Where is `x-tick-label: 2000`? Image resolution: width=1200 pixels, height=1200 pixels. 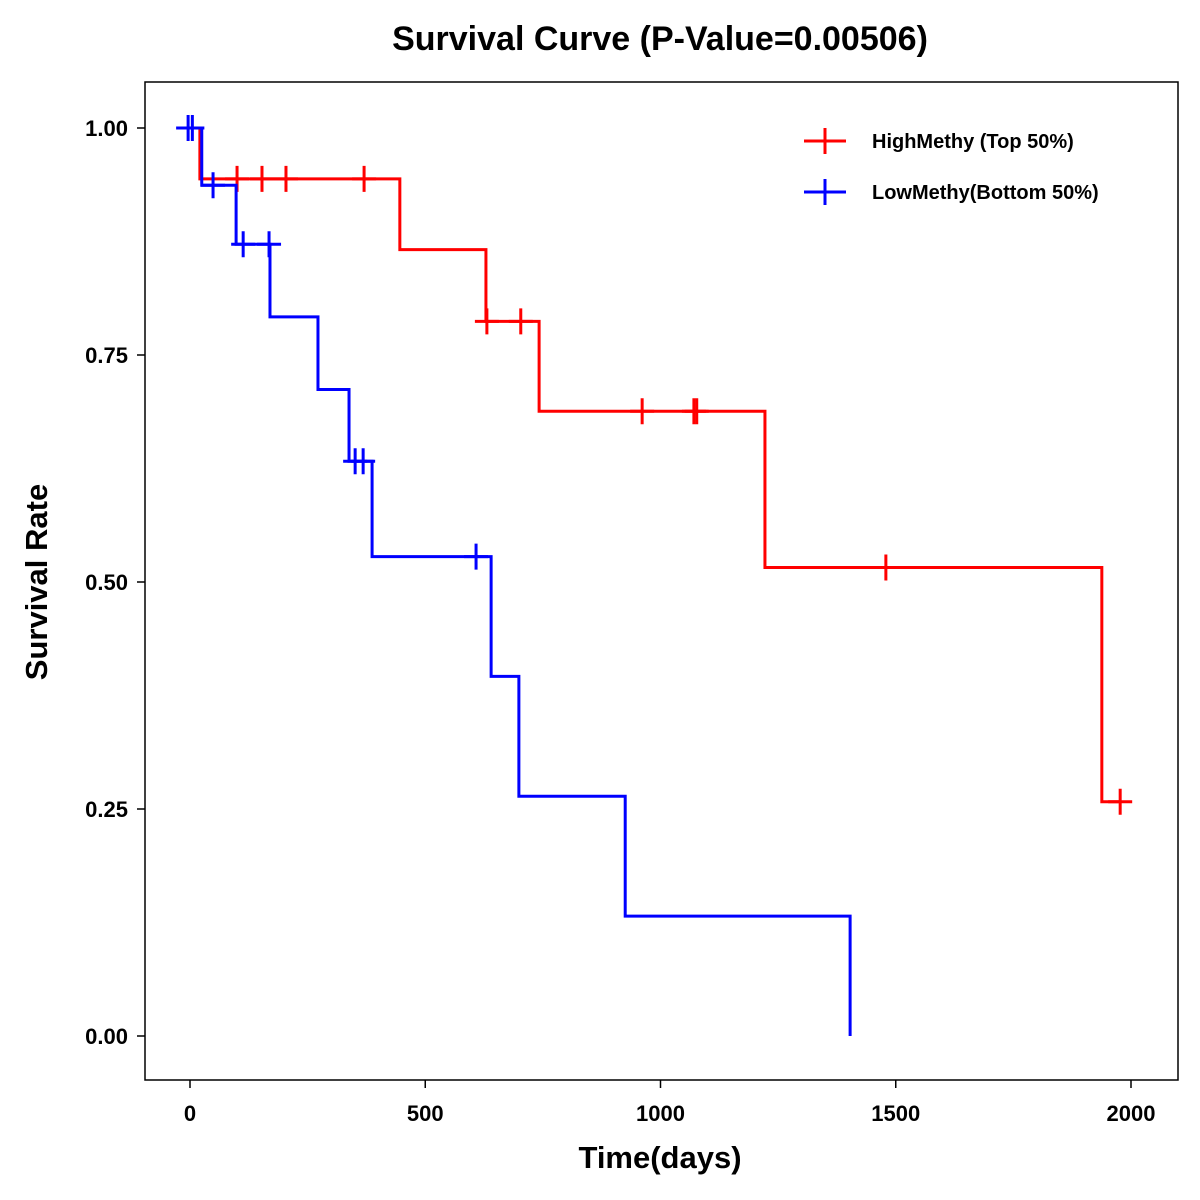
x-tick-label: 2000 is located at coordinates (1131, 1113).